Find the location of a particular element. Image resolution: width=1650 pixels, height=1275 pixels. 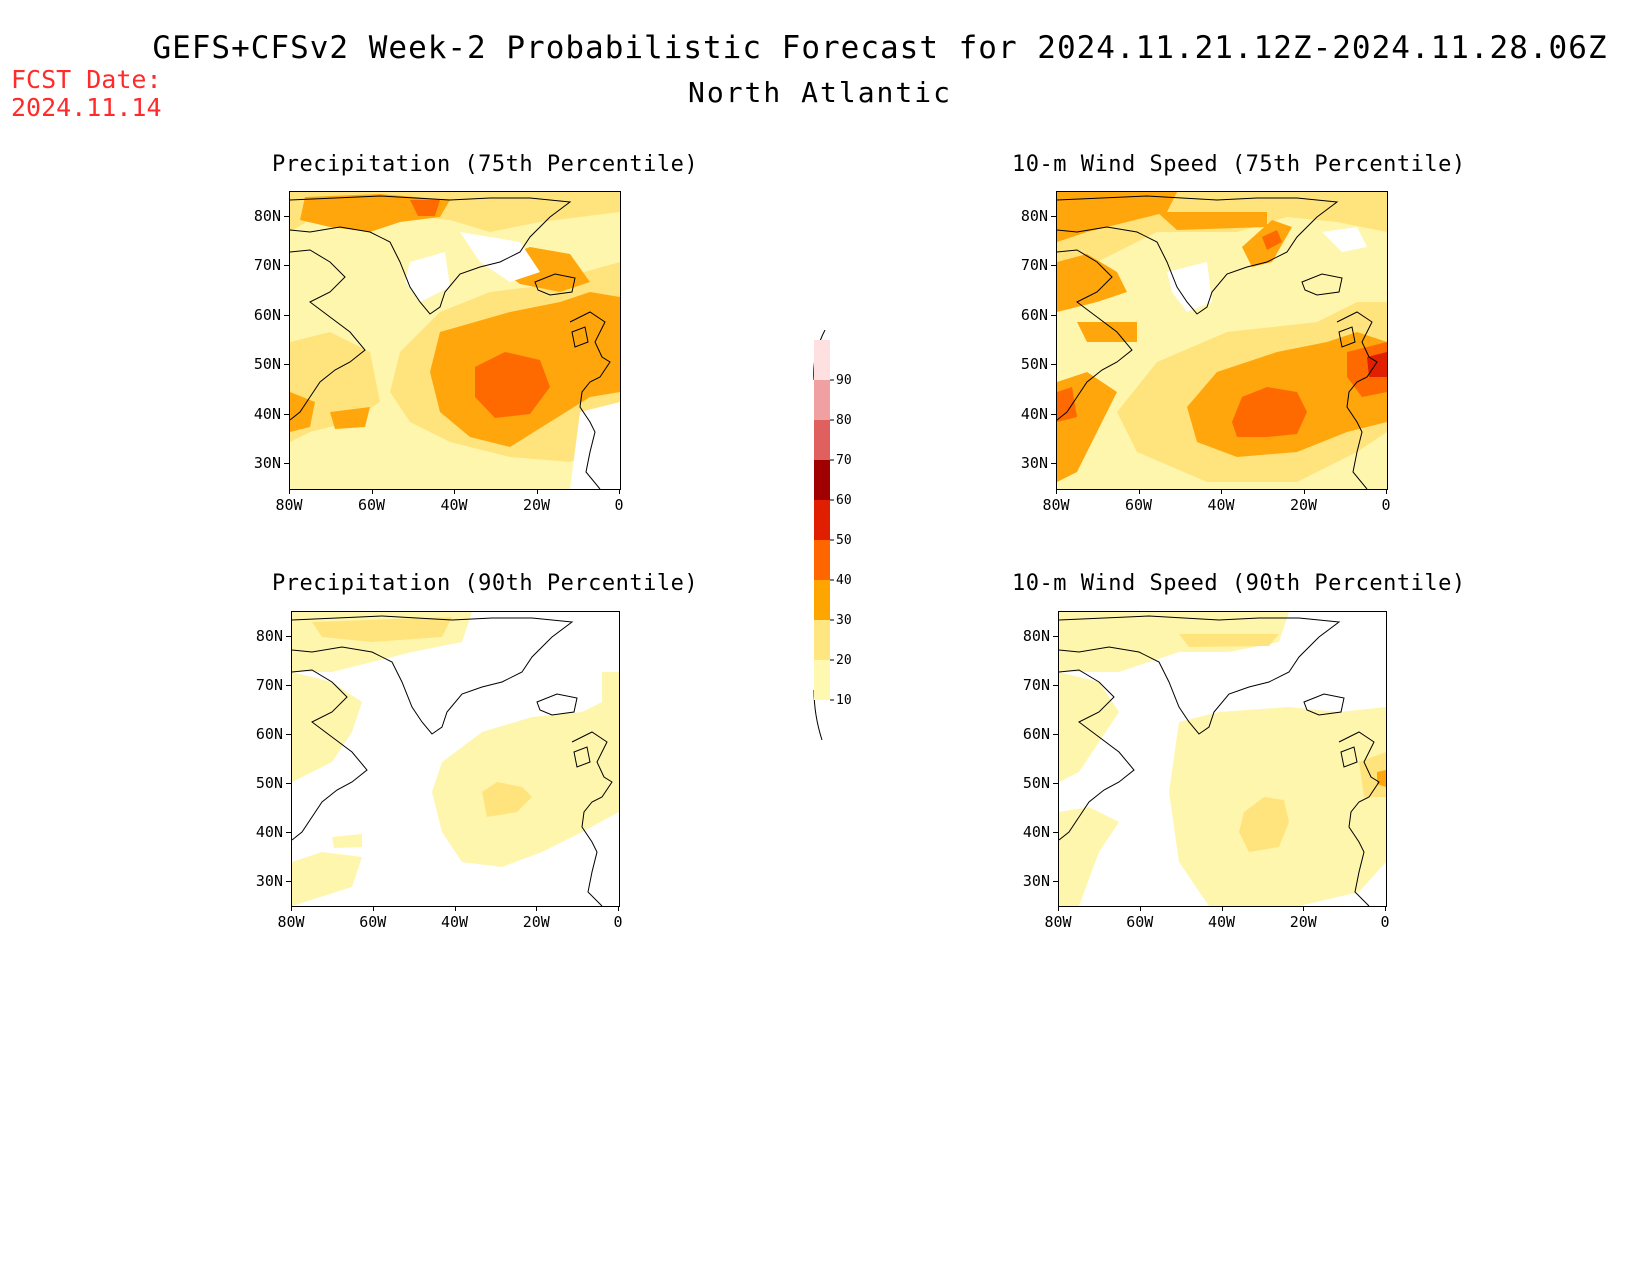

lat-label-wind90: 60N is located at coordinates (1036, 733).